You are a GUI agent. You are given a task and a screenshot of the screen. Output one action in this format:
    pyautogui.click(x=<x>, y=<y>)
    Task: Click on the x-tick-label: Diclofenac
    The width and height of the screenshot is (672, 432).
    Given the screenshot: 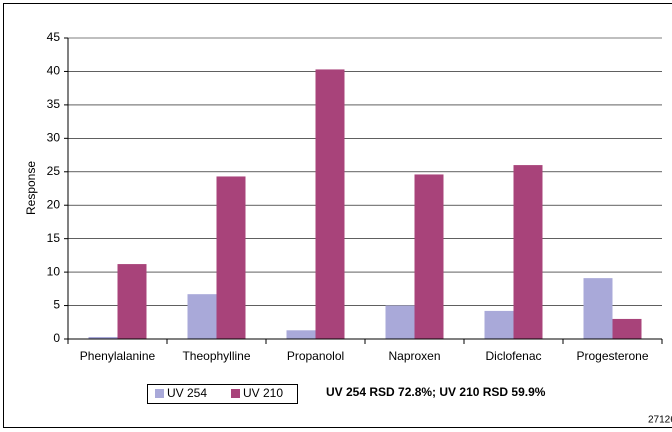 What is the action you would take?
    pyautogui.click(x=513, y=356)
    